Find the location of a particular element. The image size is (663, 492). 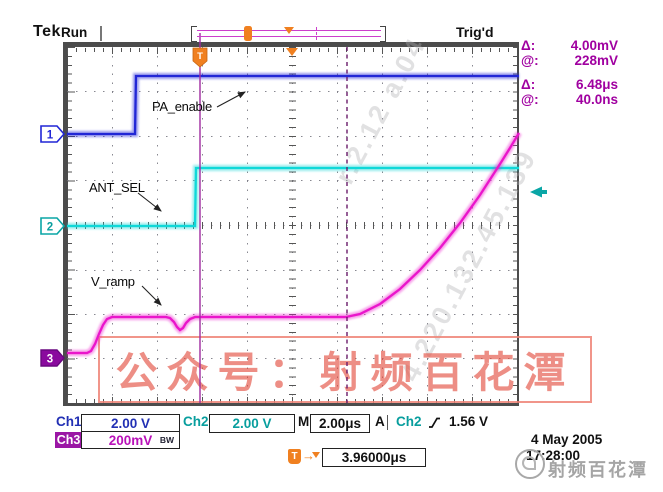

ch3-label-badge: Ch3 is located at coordinates (68, 440).